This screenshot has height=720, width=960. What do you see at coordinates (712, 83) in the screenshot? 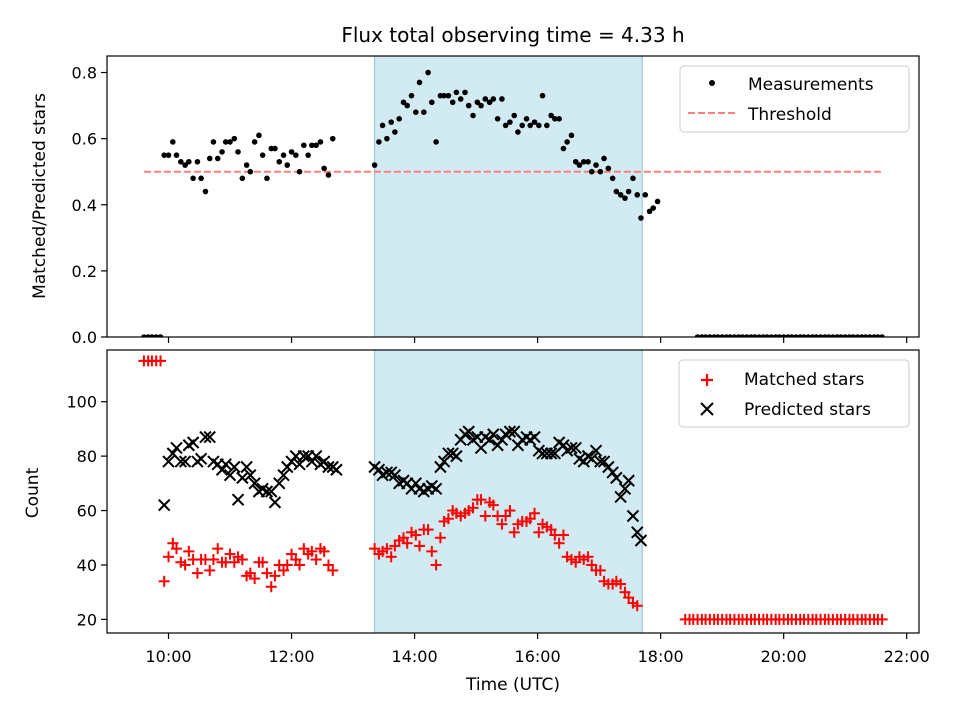
I see `legend-measurements-marker` at bounding box center [712, 83].